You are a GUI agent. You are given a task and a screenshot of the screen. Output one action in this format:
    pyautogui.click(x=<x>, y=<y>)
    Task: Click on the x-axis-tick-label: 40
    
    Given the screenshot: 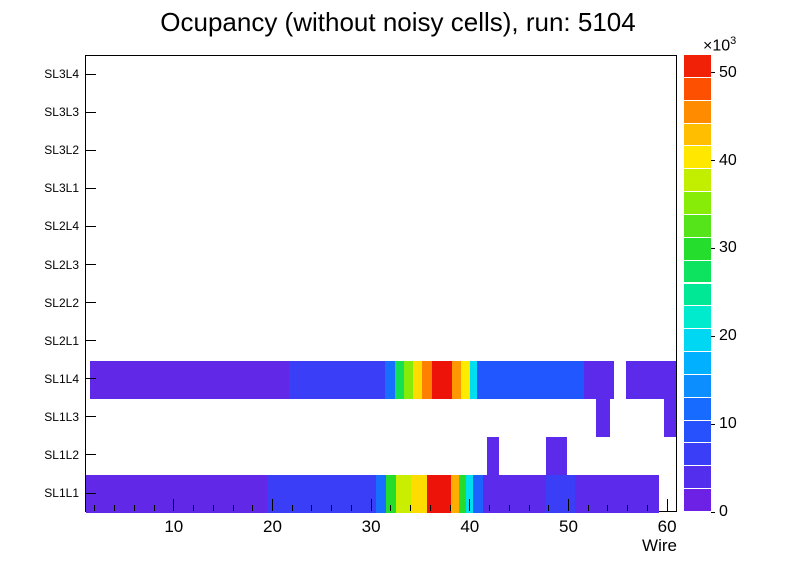 What is the action you would take?
    pyautogui.click(x=470, y=526)
    